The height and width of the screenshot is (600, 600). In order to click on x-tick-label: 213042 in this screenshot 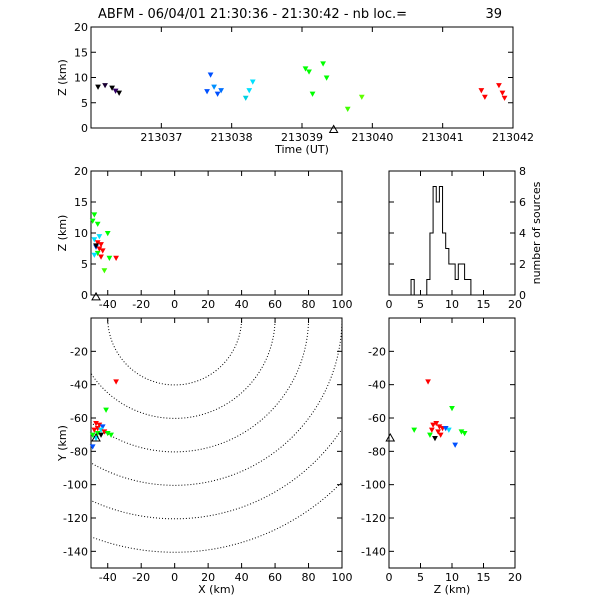, I will do `click(513, 137)`.